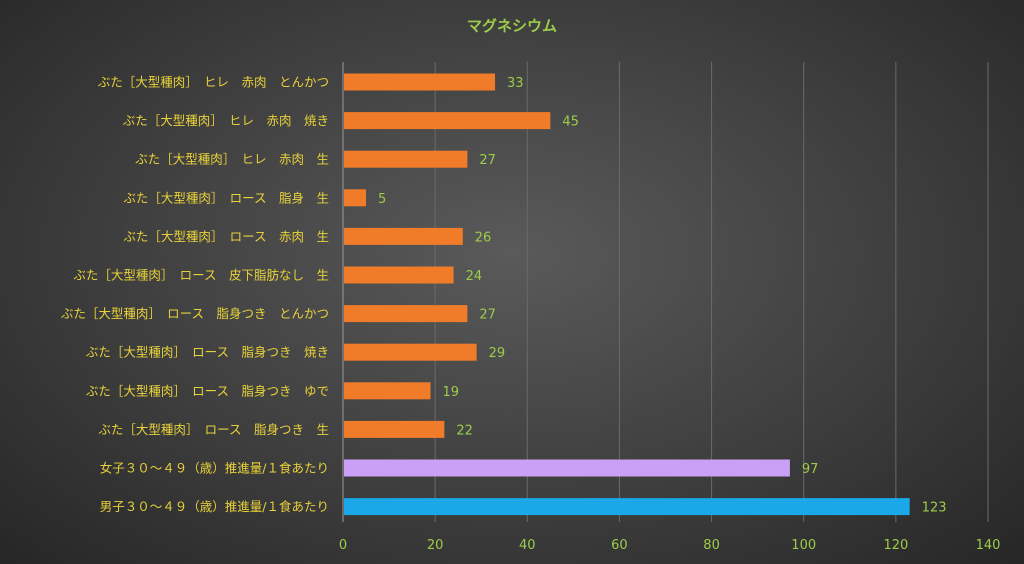 This screenshot has height=564, width=1024. I want to click on category-label: ぶた［大型種肉］ ロース 皮下脂肪なし 生, so click(201, 275).